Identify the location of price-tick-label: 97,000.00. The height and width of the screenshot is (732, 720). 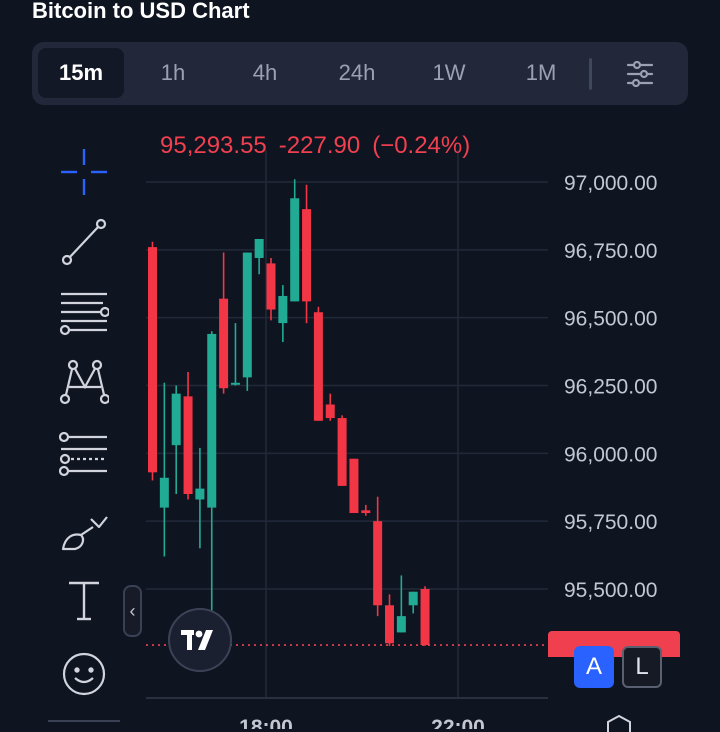
(610, 183).